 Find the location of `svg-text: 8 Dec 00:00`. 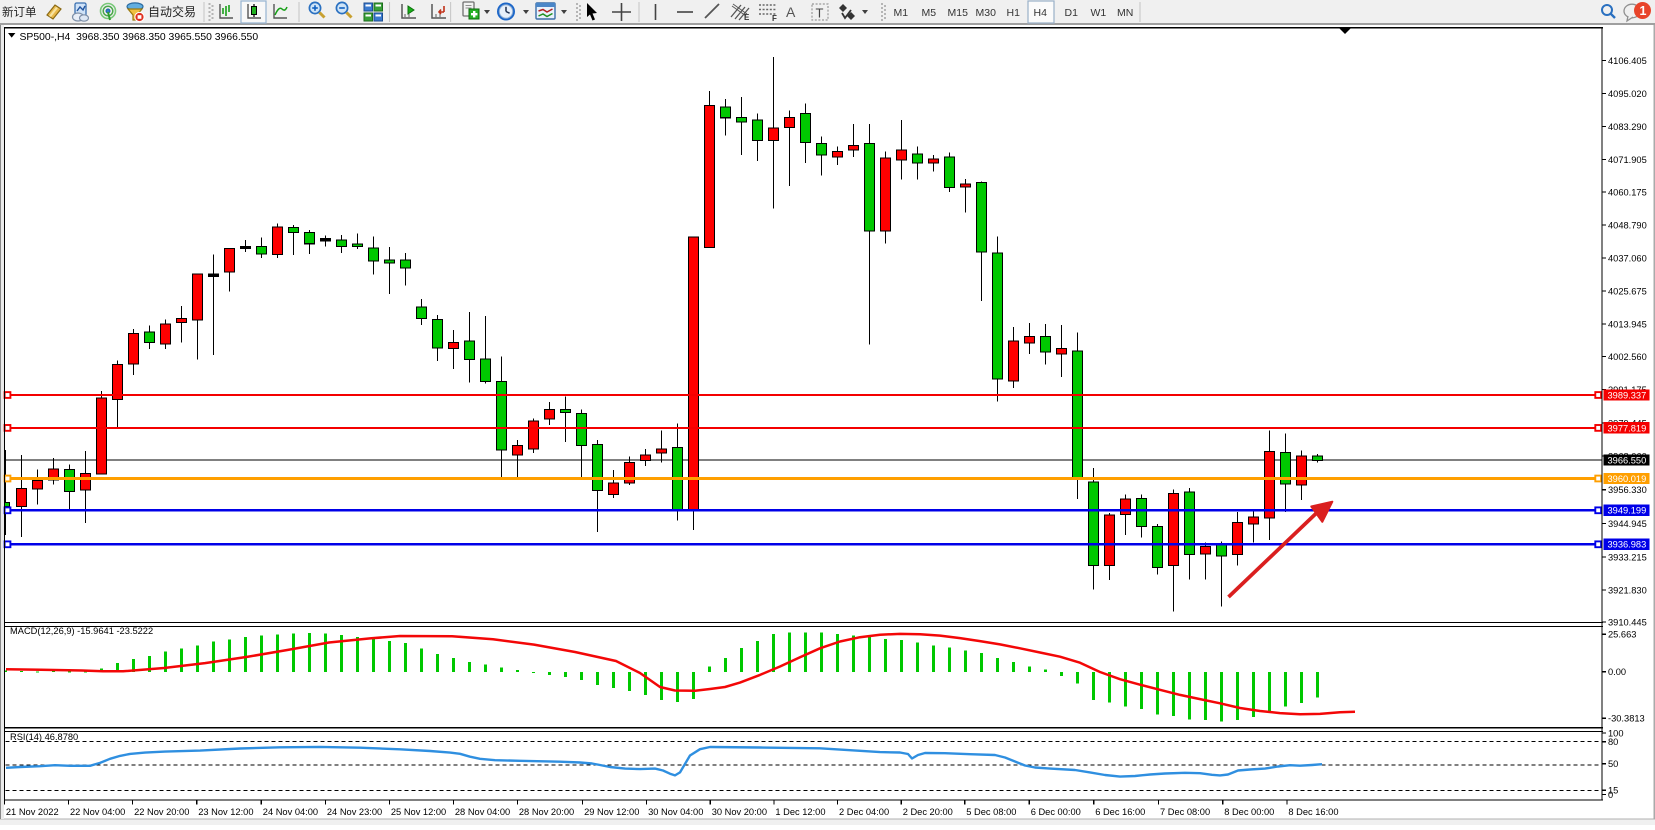

svg-text: 8 Dec 00:00 is located at coordinates (1249, 812).